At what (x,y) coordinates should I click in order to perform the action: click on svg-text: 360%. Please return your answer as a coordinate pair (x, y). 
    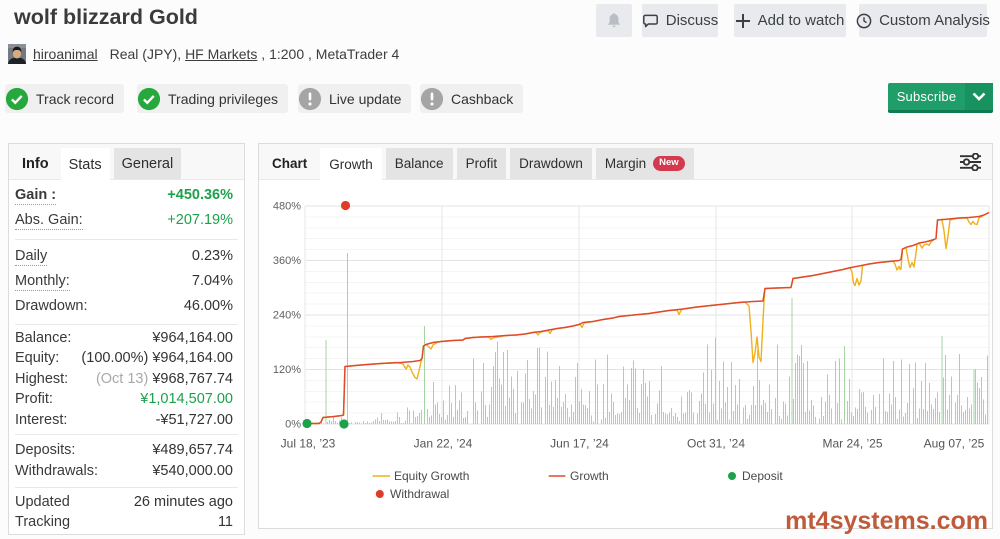
    Looking at the image, I should click on (287, 261).